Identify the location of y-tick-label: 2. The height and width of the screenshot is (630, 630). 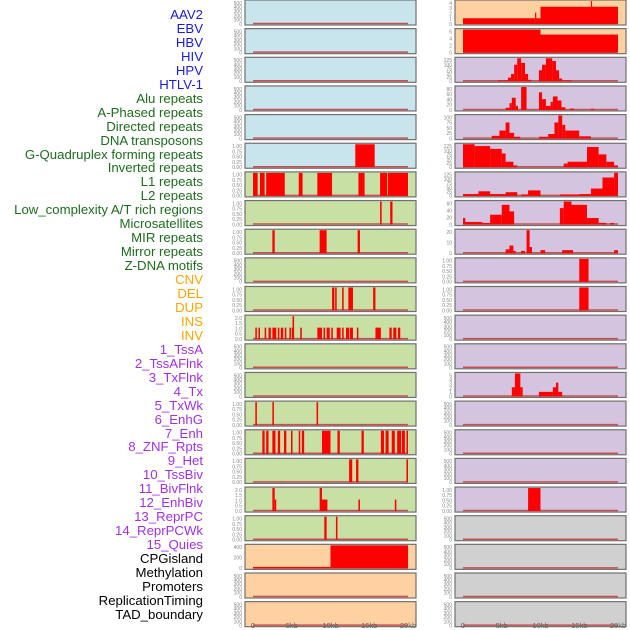
(450, 46).